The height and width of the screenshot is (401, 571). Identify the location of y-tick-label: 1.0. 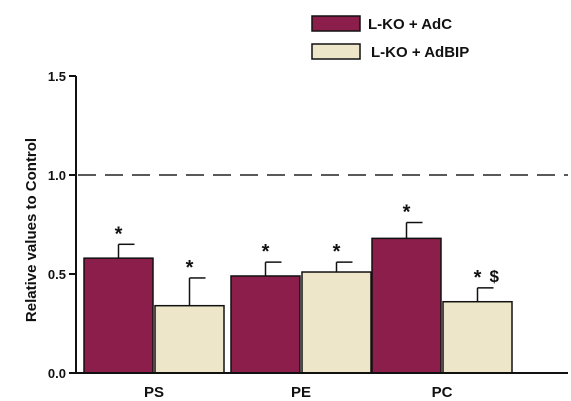
(57, 175).